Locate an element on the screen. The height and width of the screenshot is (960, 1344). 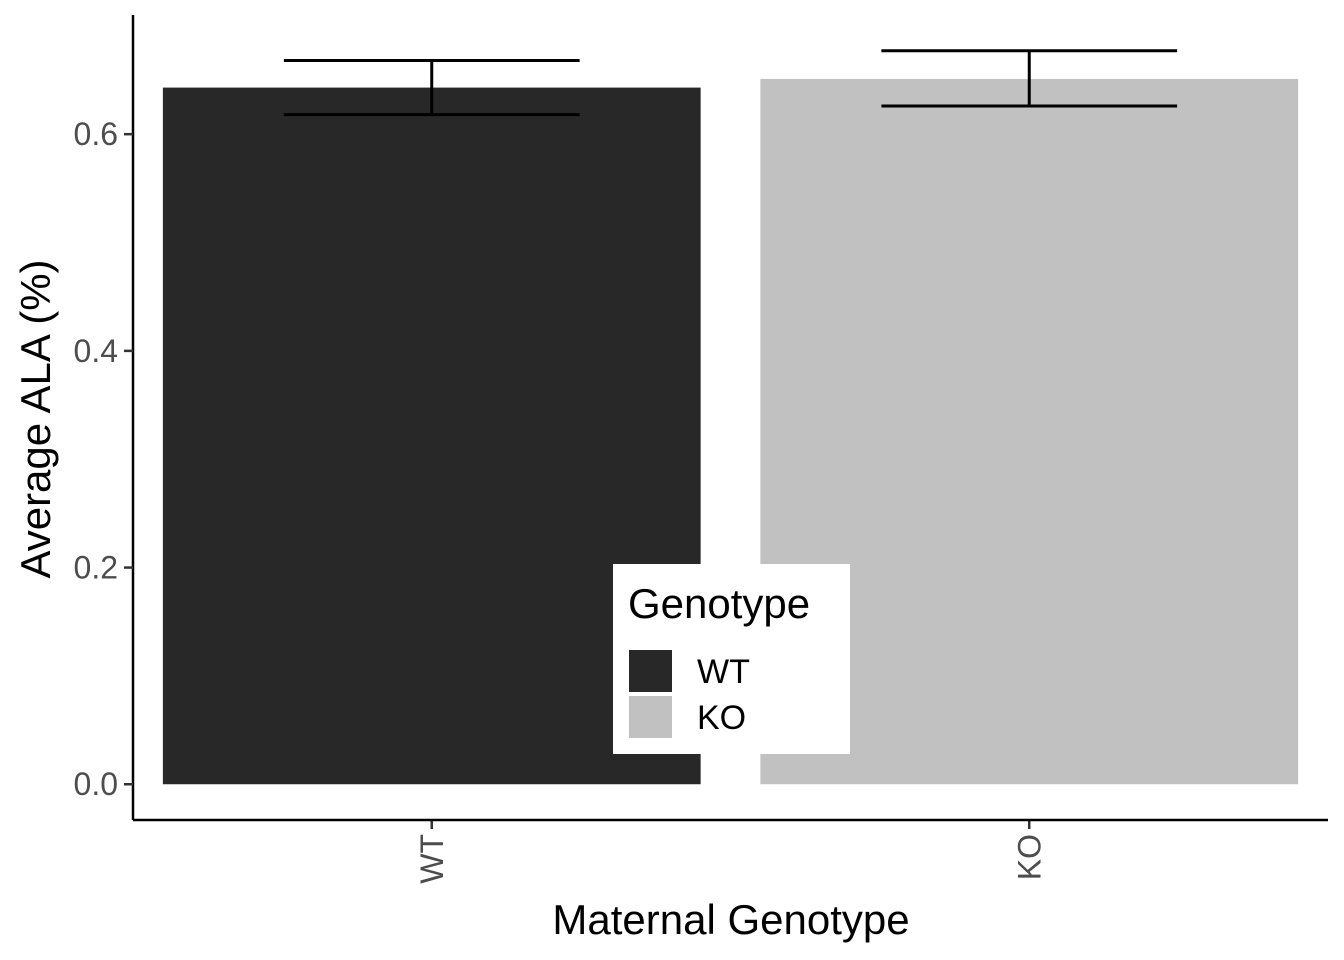
x-tick-label-wt: WT is located at coordinates (432, 859).